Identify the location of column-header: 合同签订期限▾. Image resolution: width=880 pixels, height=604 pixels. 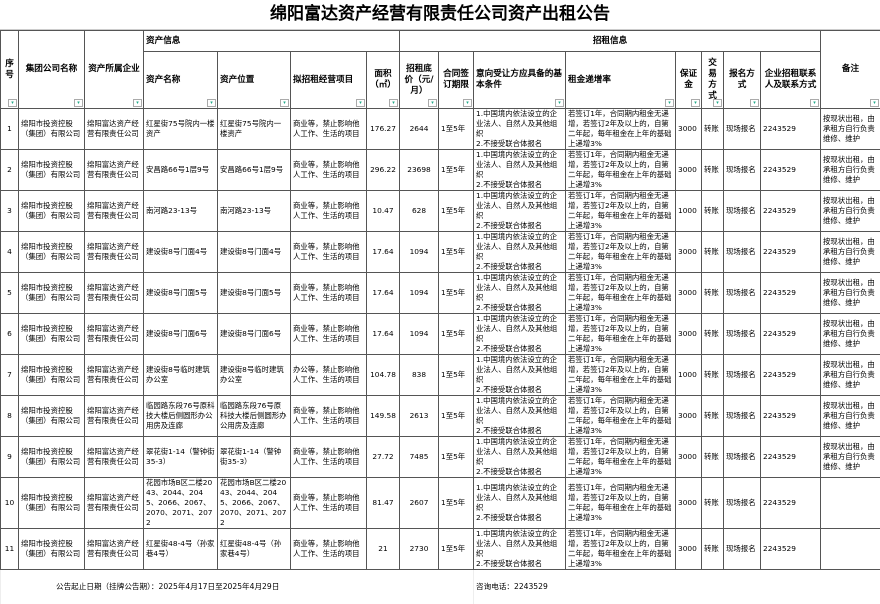
(456, 80).